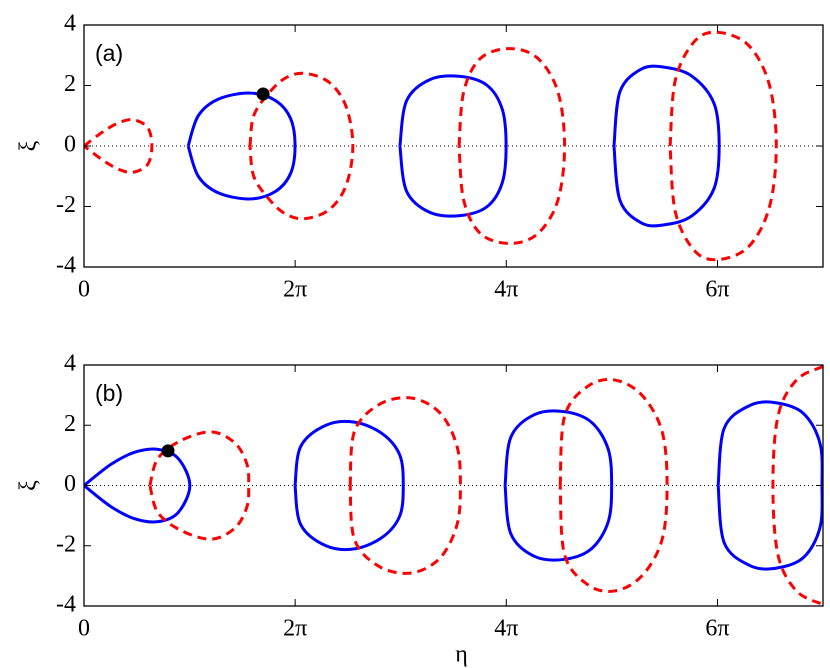  Describe the element at coordinates (109, 53) in the screenshot. I see `panel-label: (a)` at that location.